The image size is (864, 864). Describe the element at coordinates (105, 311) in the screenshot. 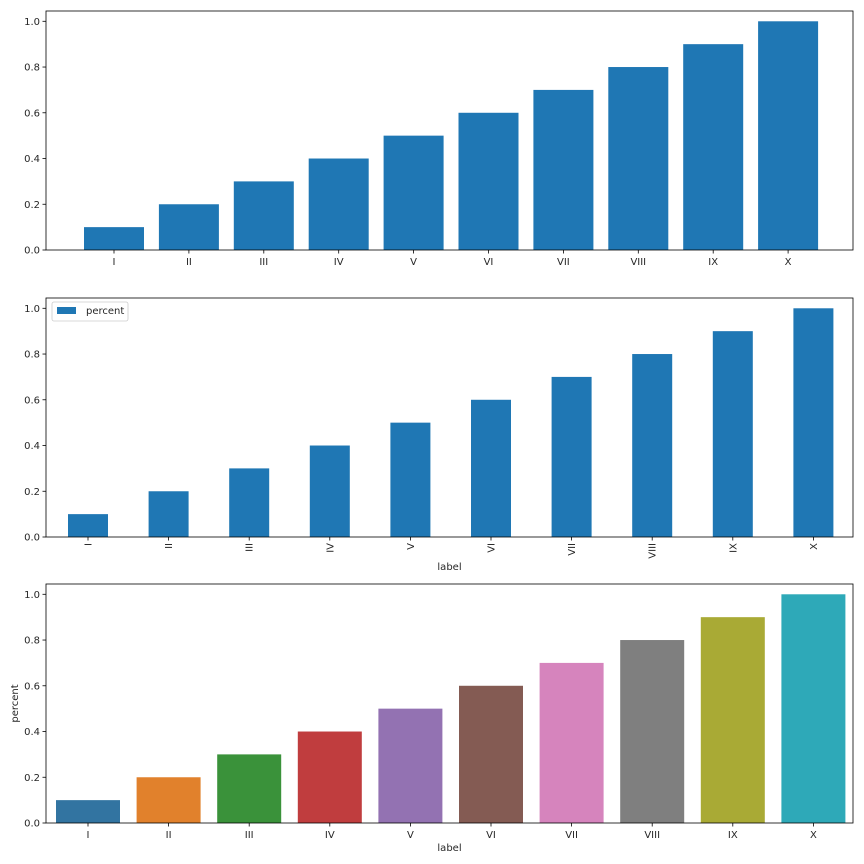

I see `legend-label: percent` at that location.